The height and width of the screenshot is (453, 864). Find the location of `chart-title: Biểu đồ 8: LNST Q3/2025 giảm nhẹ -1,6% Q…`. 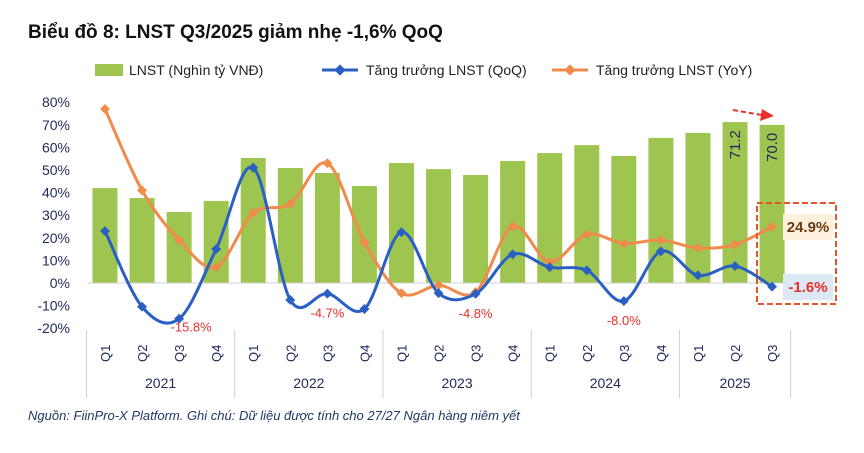

chart-title: Biểu đồ 8: LNST Q3/2025 giảm nhẹ -1,6% Q… is located at coordinates (235, 32).